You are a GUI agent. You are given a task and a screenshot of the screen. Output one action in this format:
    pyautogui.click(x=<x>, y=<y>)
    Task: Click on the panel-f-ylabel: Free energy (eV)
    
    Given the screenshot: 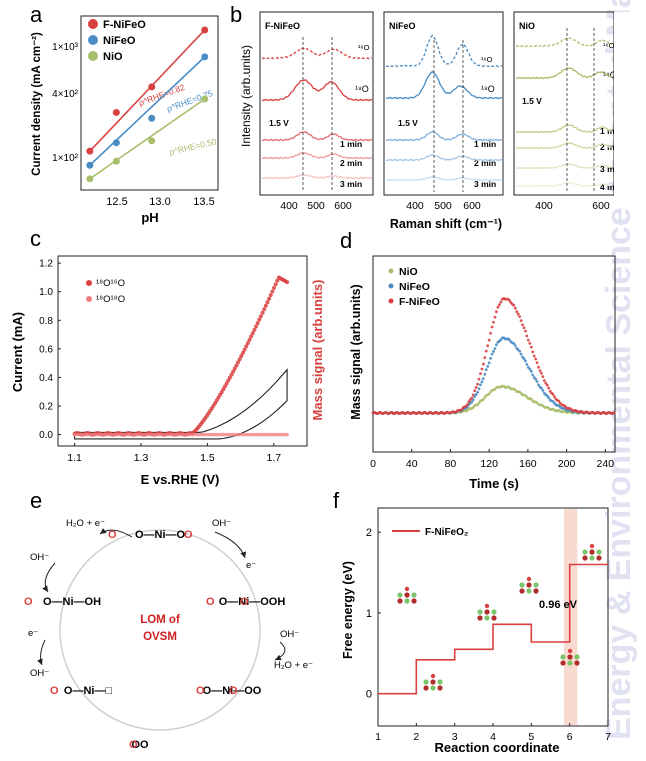 What is the action you would take?
    pyautogui.click(x=348, y=610)
    